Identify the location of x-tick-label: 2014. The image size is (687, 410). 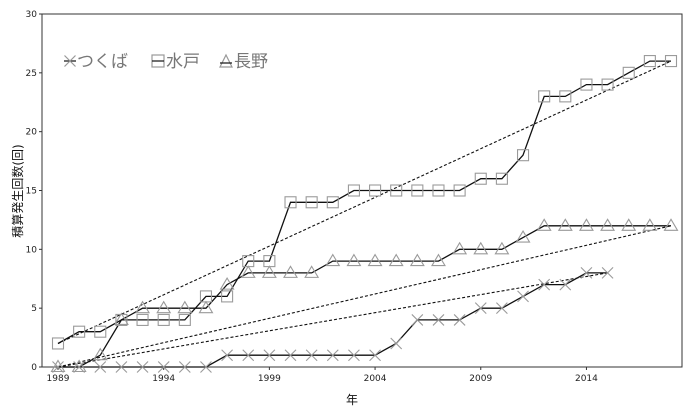
(586, 379).